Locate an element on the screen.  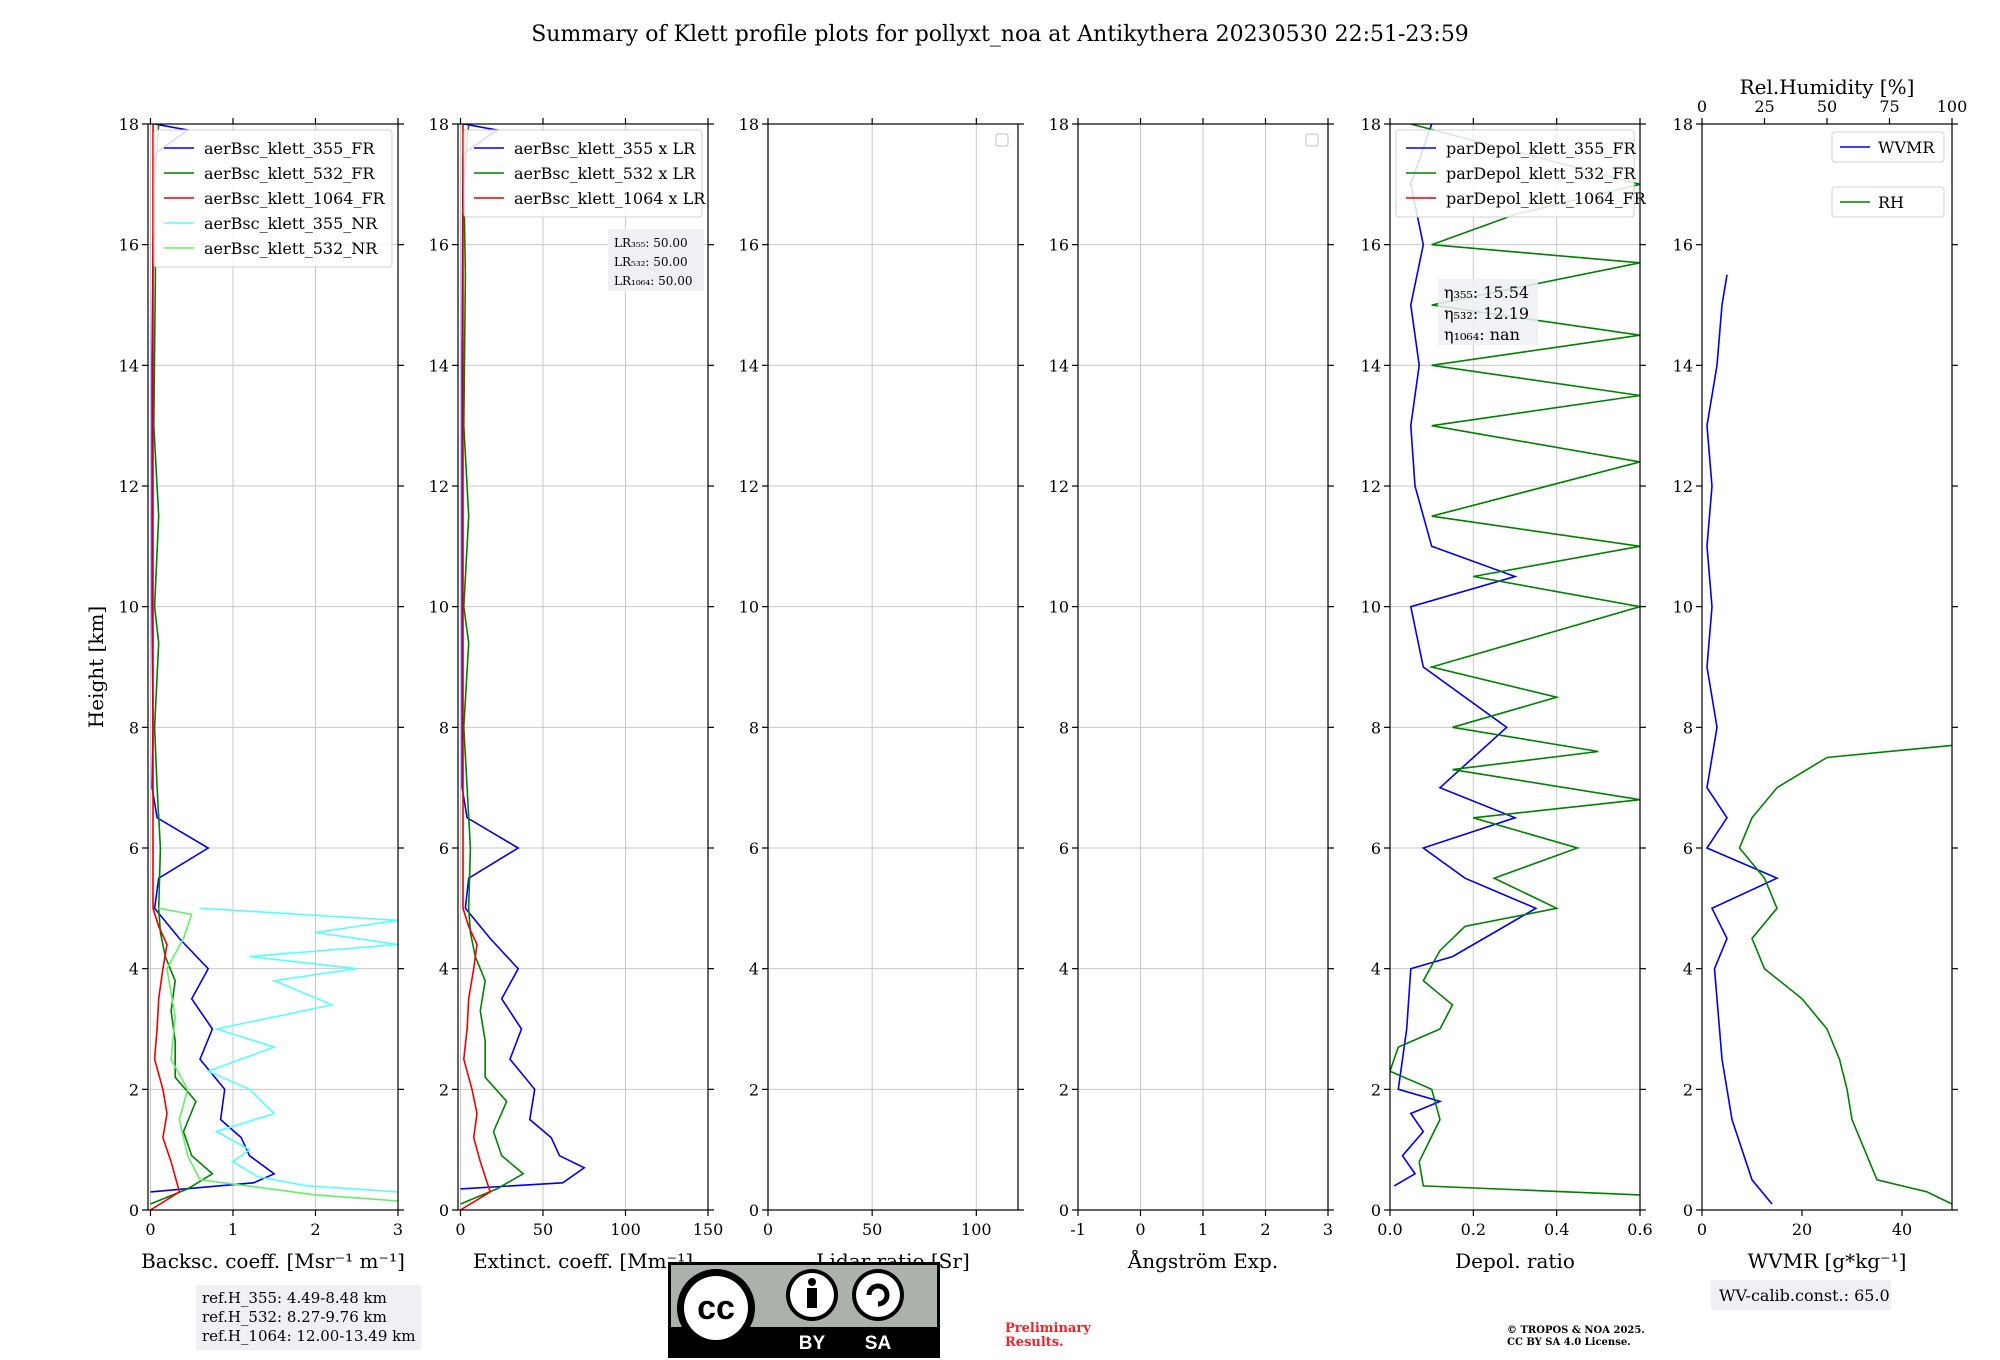
series-line-parDepol_klett_355_FR is located at coordinates (1465, 655).